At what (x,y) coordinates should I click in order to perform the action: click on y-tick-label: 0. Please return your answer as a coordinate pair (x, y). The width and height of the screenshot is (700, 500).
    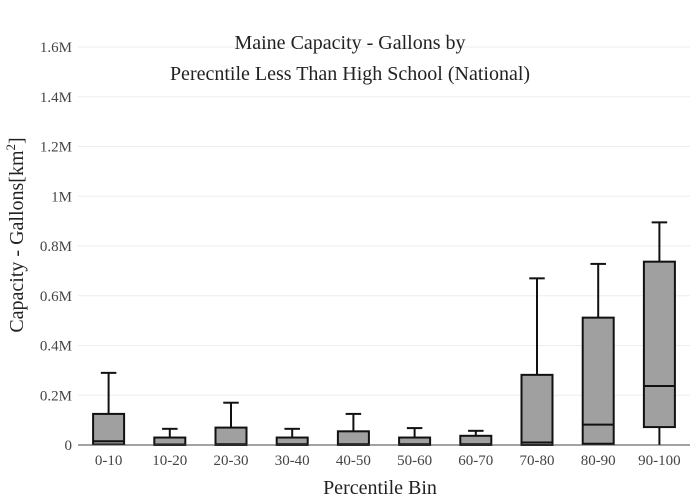
    Looking at the image, I should click on (69, 446).